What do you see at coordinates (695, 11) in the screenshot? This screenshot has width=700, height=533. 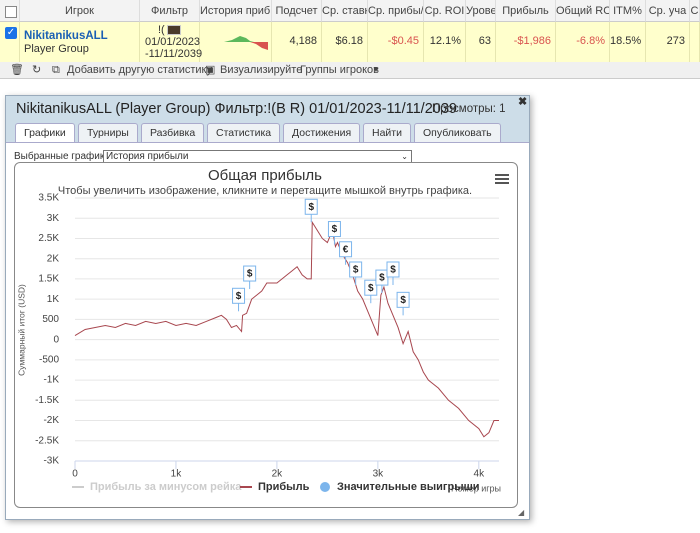 I see `column-header: С` at bounding box center [695, 11].